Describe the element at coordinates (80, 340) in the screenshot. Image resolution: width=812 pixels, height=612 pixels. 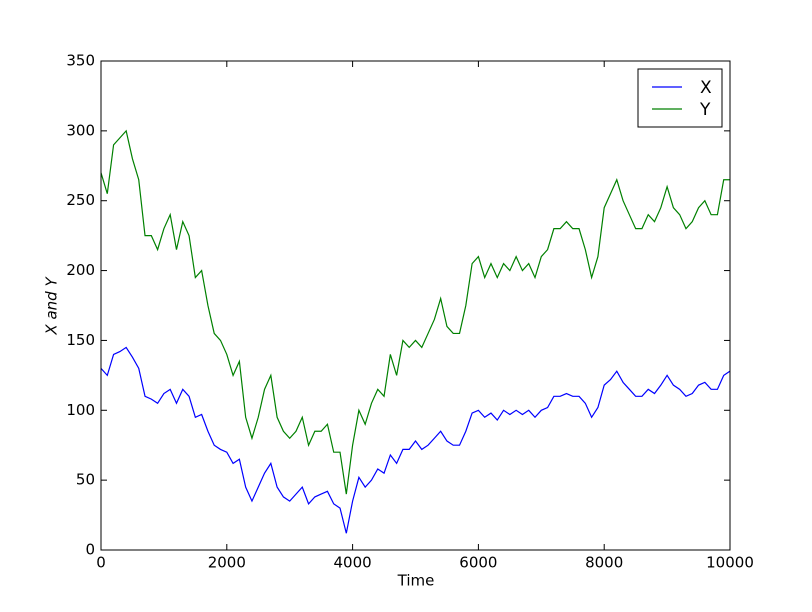
I see `y-tick-label: 150` at that location.